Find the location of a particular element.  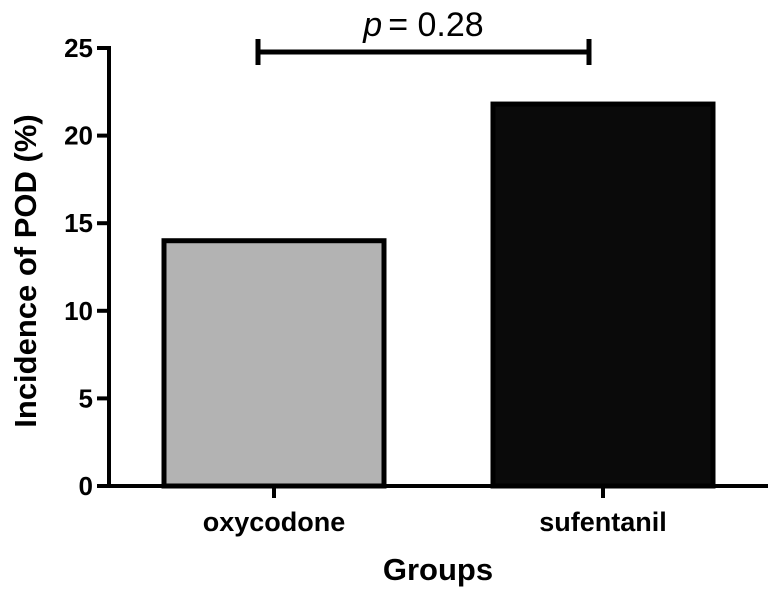

y-tick-label: 10 is located at coordinates (78, 311).